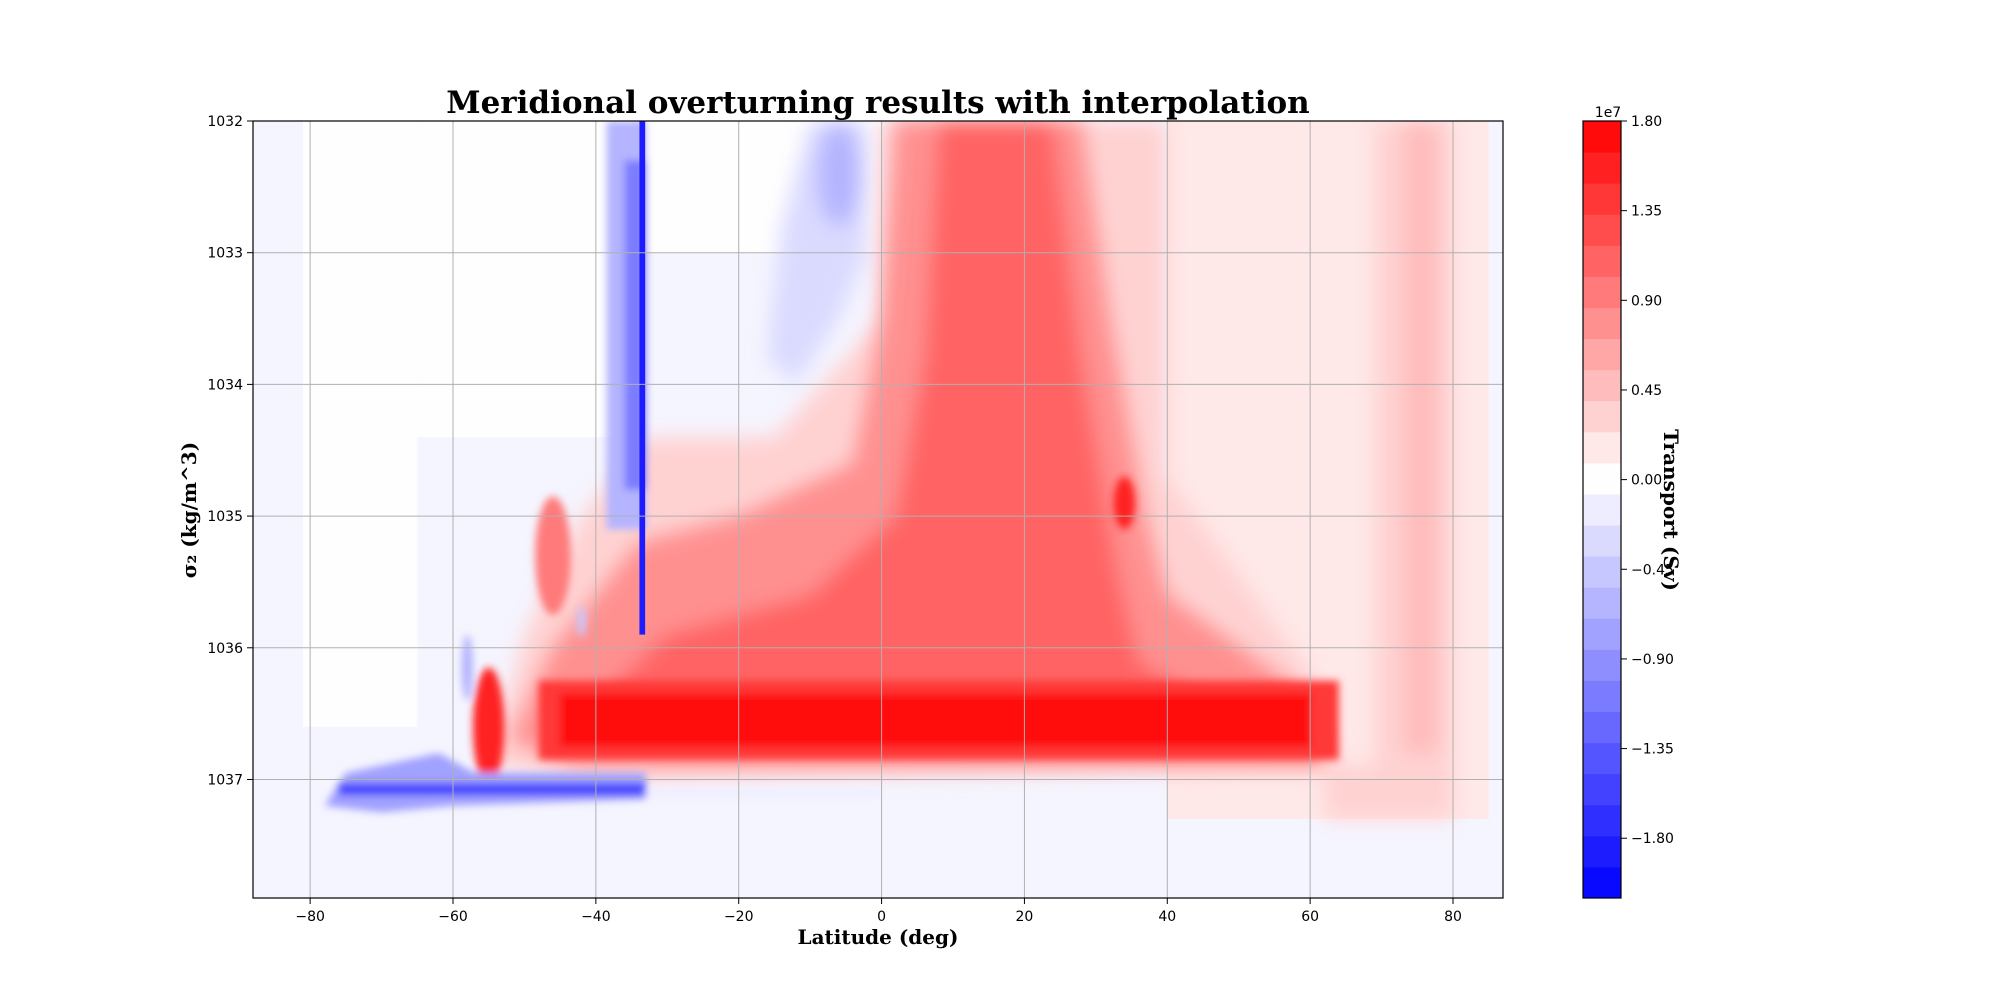 This screenshot has width=2000, height=1000. What do you see at coordinates (1646, 212) in the screenshot?
I see `colorbar-tick-label: 1.35` at bounding box center [1646, 212].